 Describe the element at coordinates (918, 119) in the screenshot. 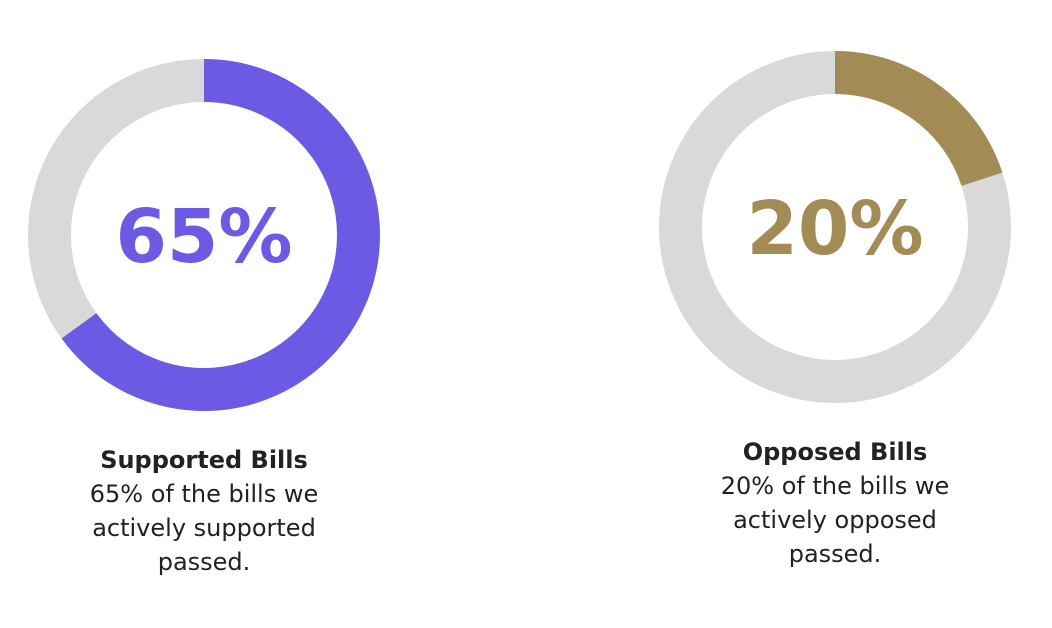

I see `donut-value-arc` at that location.